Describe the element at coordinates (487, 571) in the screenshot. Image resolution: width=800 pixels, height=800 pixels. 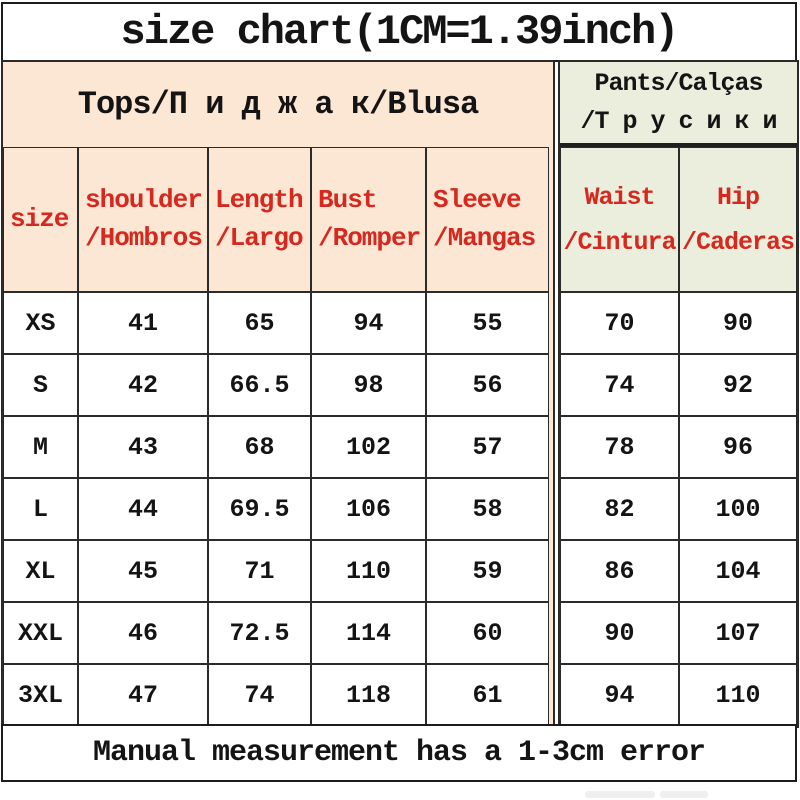
I see `measurement-cell: 59` at that location.